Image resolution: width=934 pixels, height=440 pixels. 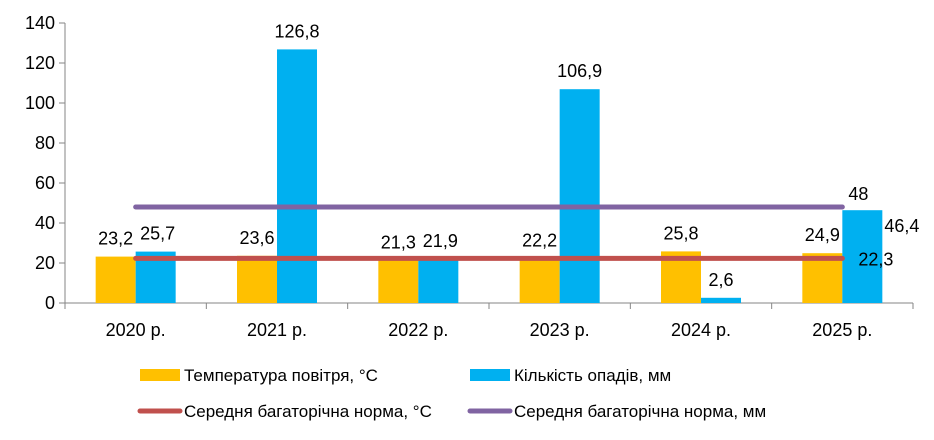 What do you see at coordinates (45, 183) in the screenshot?
I see `y-tick-label: 60` at bounding box center [45, 183].